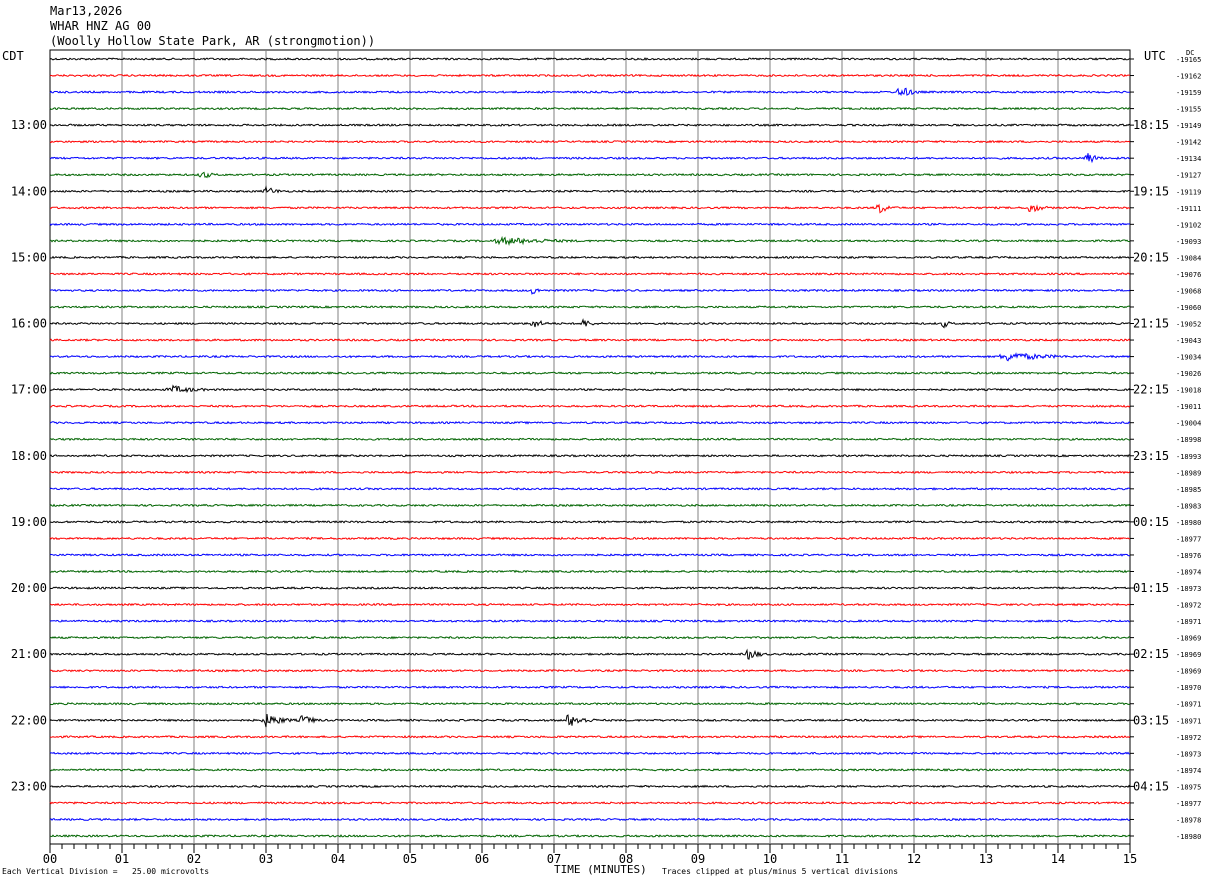 This screenshot has height=886, width=1210. What do you see at coordinates (1188, 291) in the screenshot?
I see `dc-value-label: -19068` at bounding box center [1188, 291].